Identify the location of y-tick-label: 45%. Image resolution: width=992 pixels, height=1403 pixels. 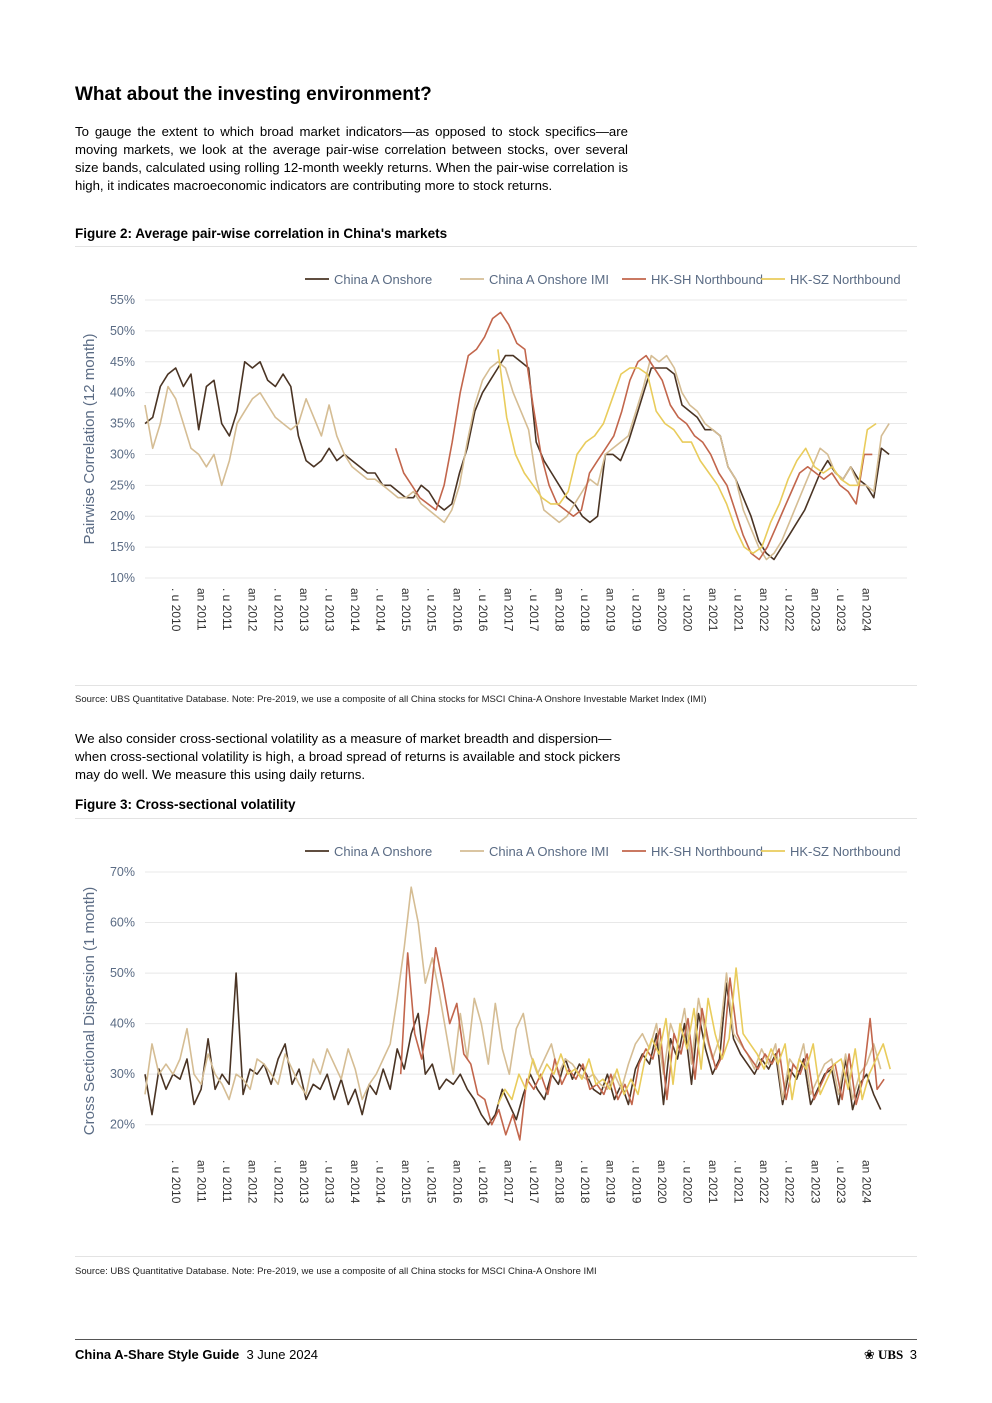
(122, 362).